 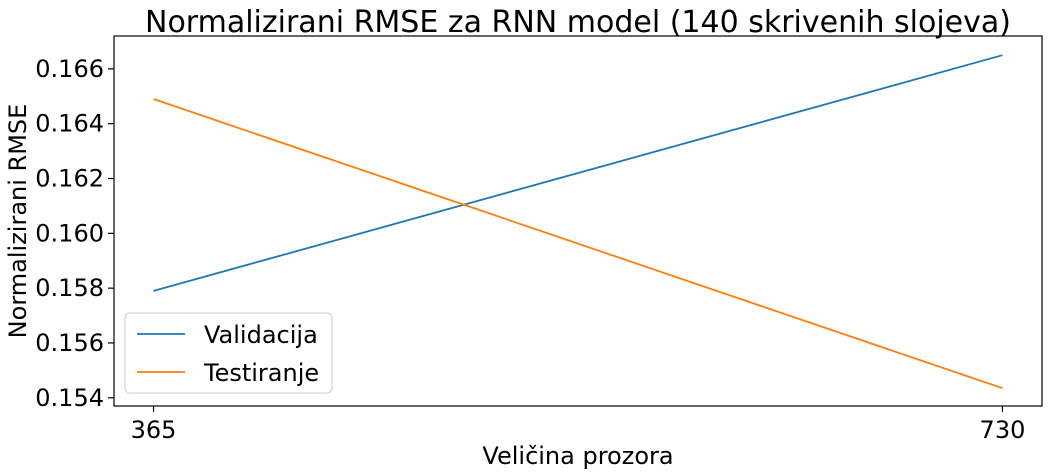 I want to click on y-axis: 0.154 0.156 0.158 0.160 0.162 0.164 0.166, so click(x=74, y=233).